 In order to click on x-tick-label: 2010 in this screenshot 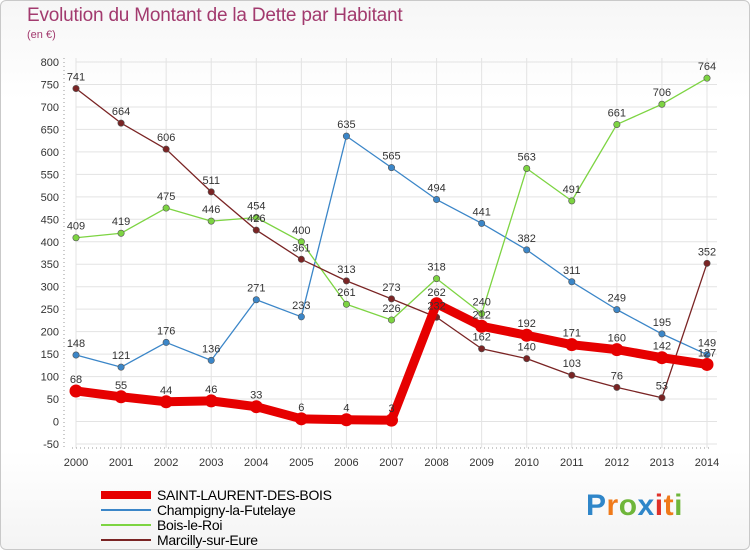, I will do `click(526, 463)`.